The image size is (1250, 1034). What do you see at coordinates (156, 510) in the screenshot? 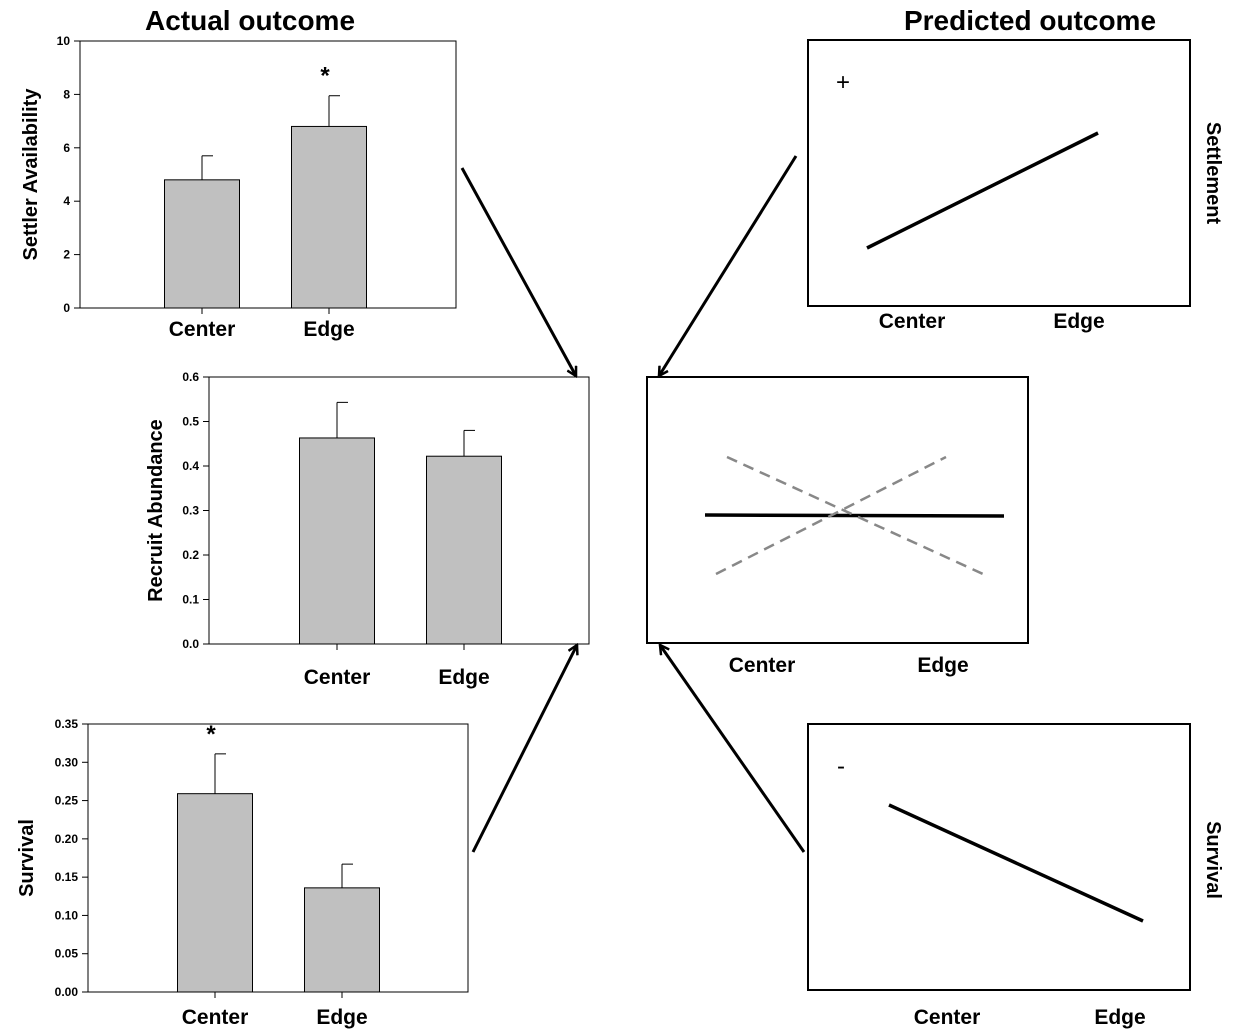
I see `y-axis-label: Recruit Abundance` at bounding box center [156, 510].